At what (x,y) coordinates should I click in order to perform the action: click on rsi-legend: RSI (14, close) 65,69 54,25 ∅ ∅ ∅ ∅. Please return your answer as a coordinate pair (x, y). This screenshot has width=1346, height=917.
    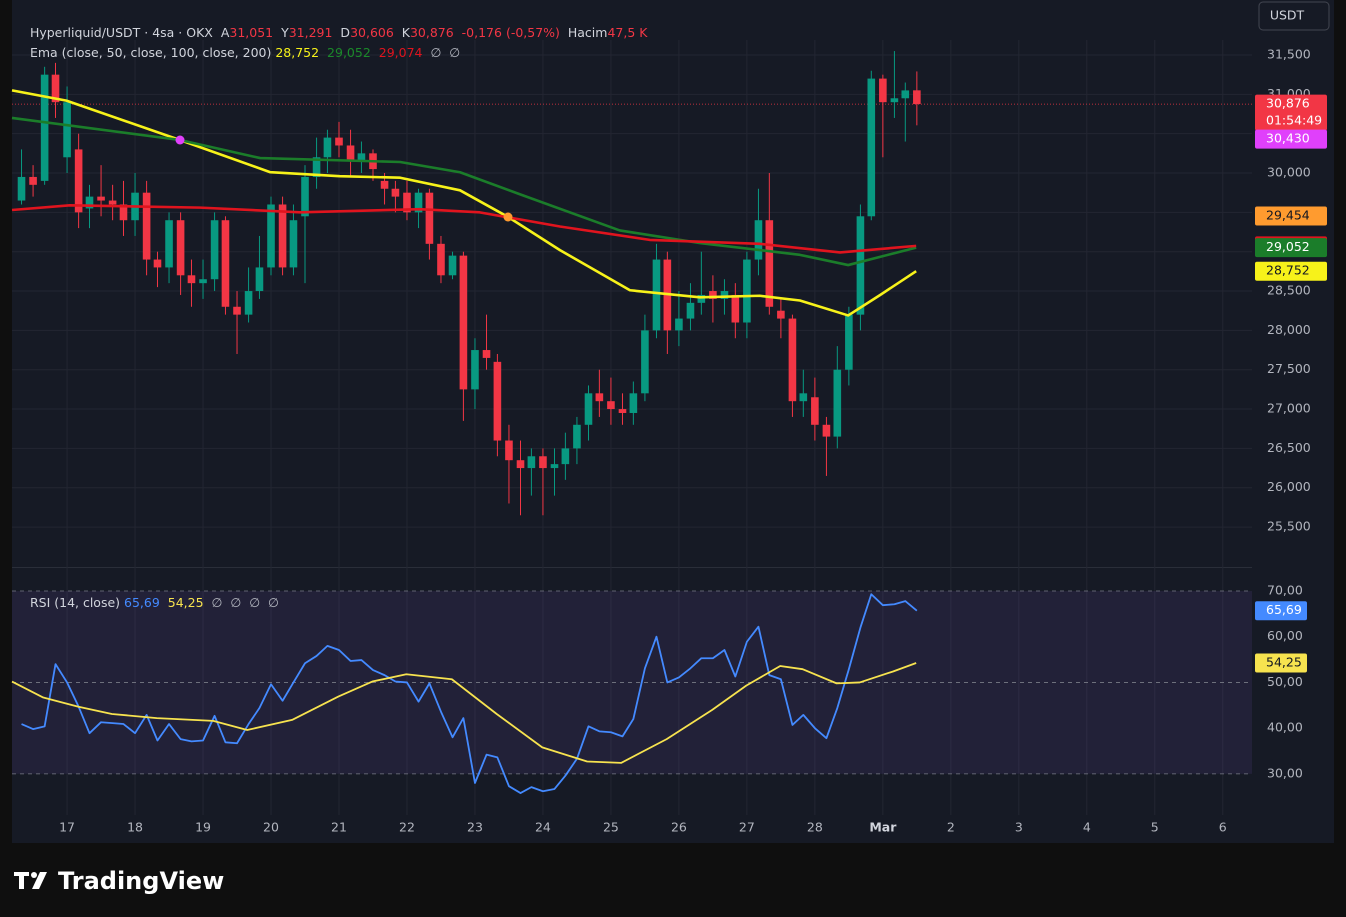
    Looking at the image, I should click on (150, 593).